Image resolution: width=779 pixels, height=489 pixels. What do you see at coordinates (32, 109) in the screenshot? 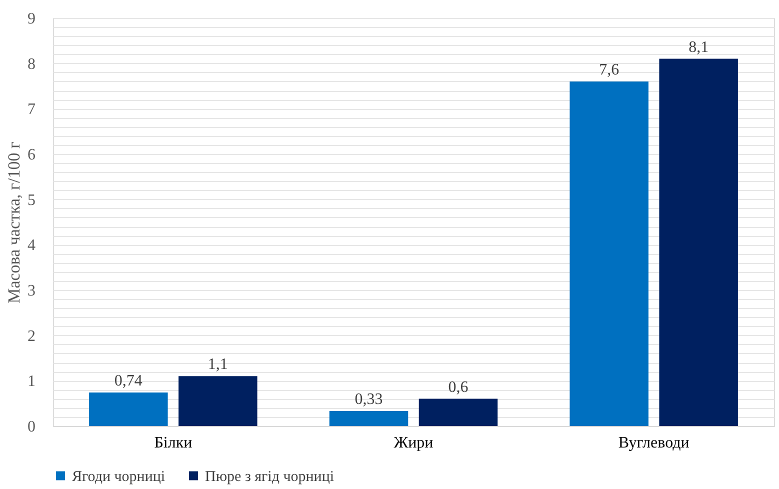
I see `y-tick-label: 7` at bounding box center [32, 109].